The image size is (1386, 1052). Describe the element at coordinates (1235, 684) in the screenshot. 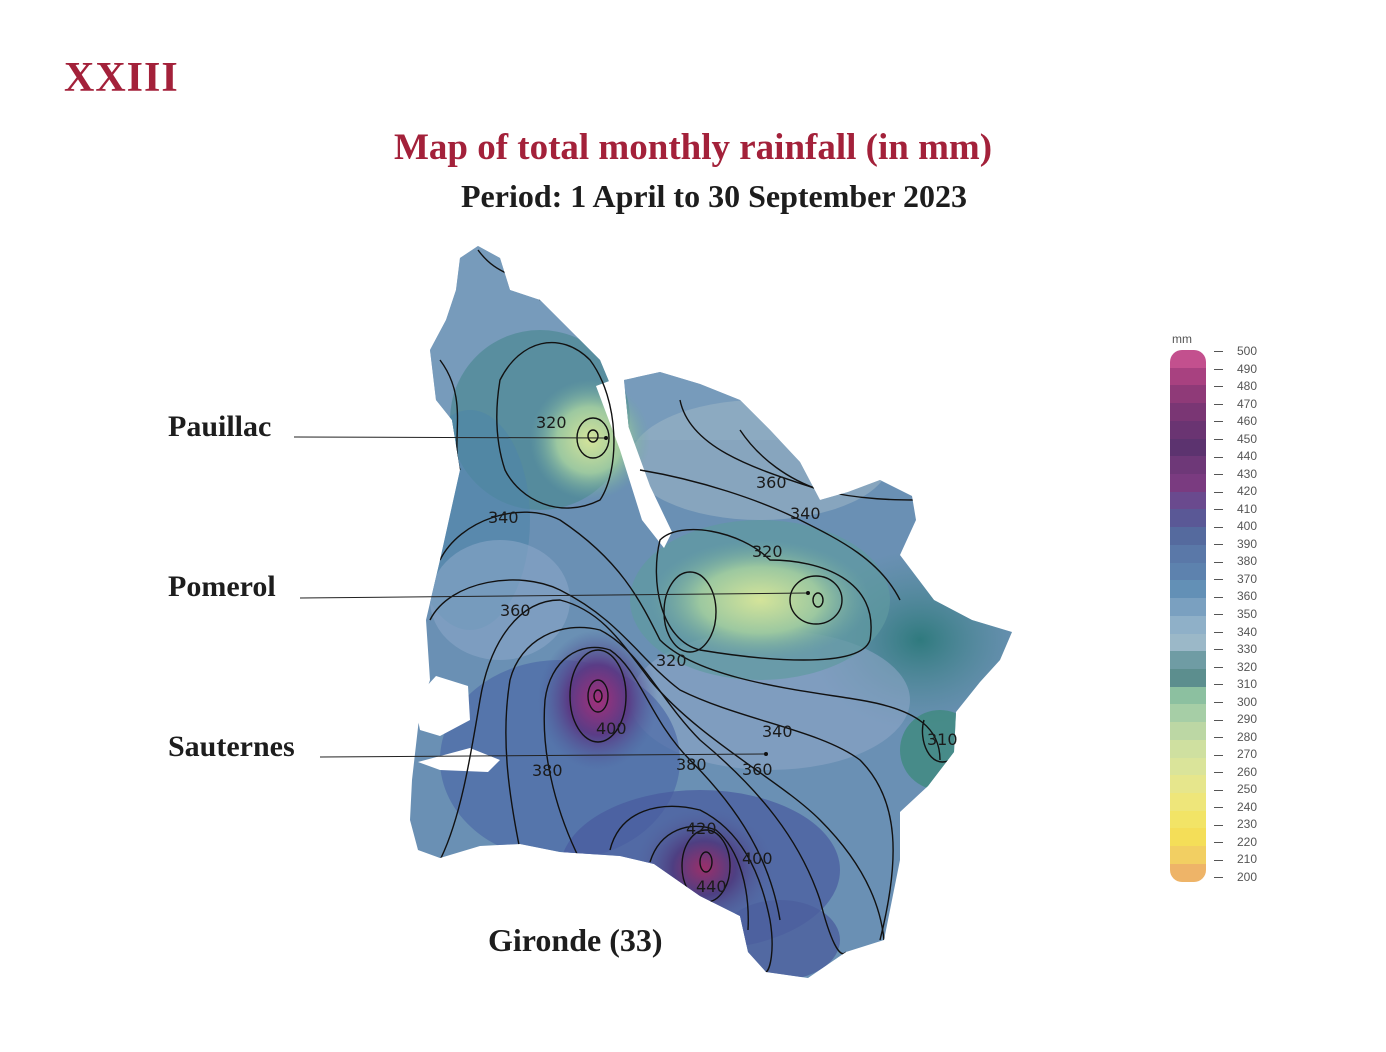

I see `legend-tick-label: 310` at that location.